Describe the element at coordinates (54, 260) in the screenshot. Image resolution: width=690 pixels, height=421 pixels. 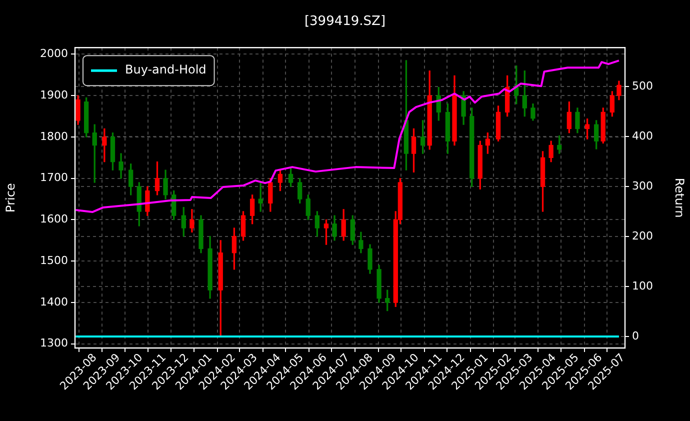
I see `y-tick-label: 1500` at that location.